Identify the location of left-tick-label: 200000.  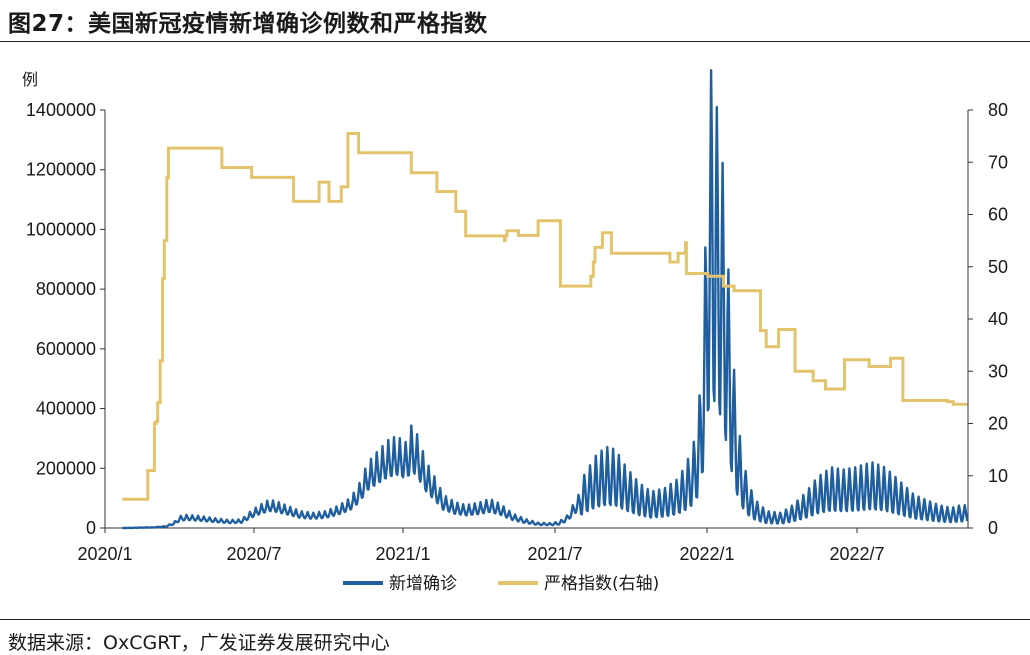
(66, 468).